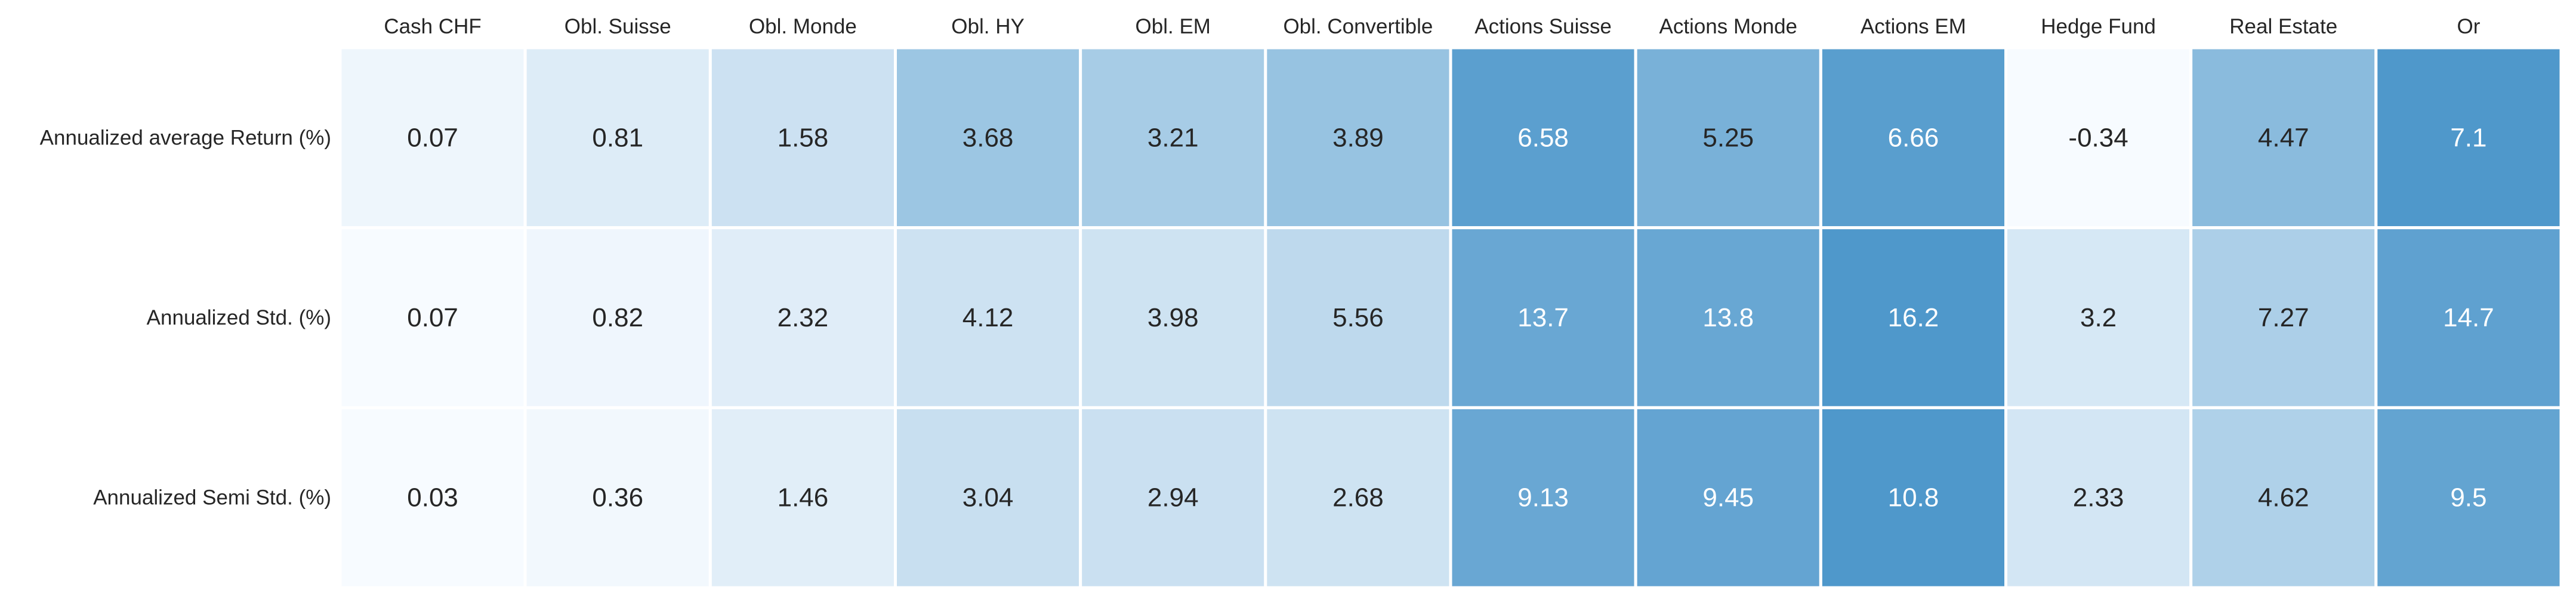 The image size is (2576, 605). I want to click on cell-value-label: 2.32, so click(804, 317).